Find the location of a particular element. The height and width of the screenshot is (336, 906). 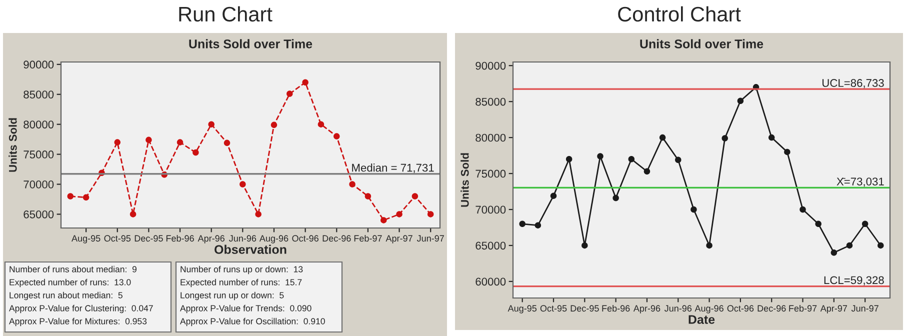

text: Expected number of runs: 13.0 is located at coordinates (70, 283).